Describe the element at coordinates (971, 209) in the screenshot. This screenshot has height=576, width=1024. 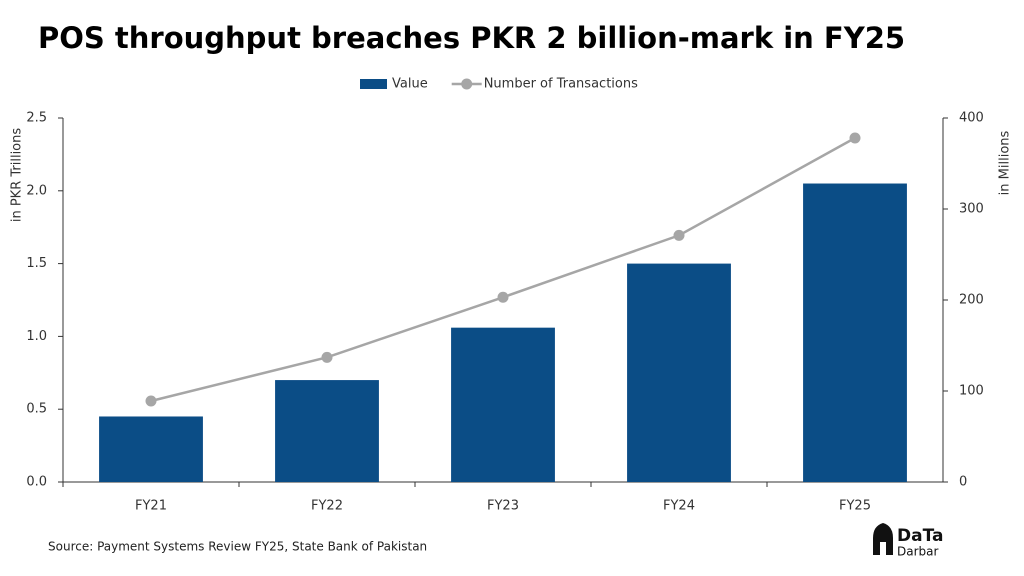
I see `y2-tick-label: 300` at that location.